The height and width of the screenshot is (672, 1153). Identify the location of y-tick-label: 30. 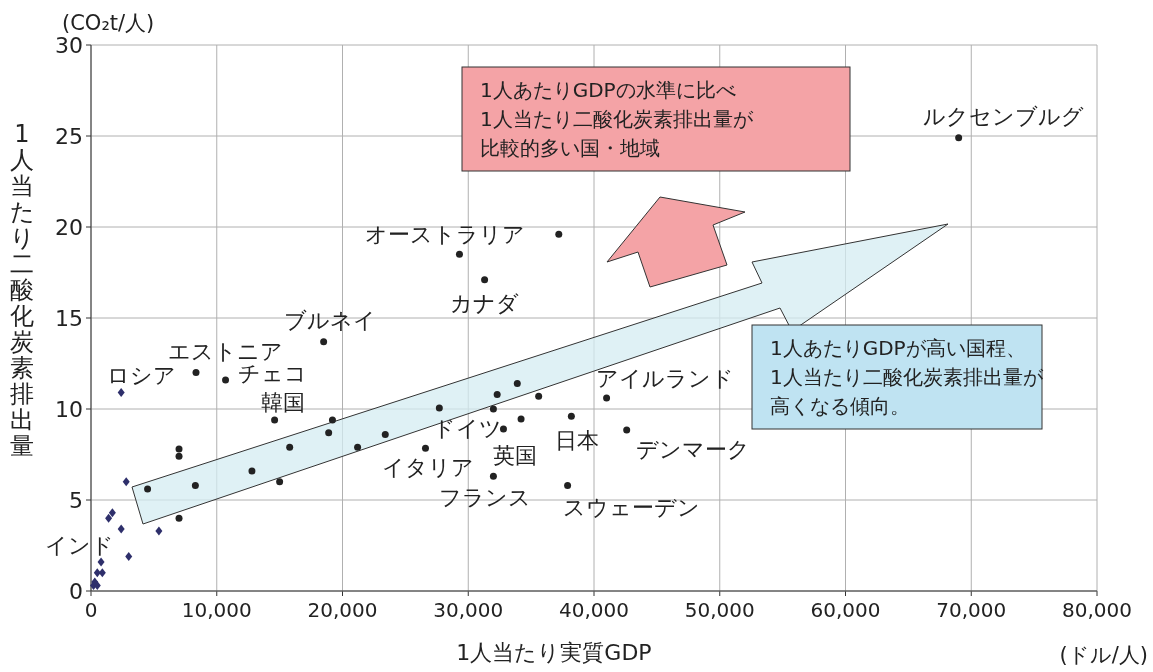
(69, 45).